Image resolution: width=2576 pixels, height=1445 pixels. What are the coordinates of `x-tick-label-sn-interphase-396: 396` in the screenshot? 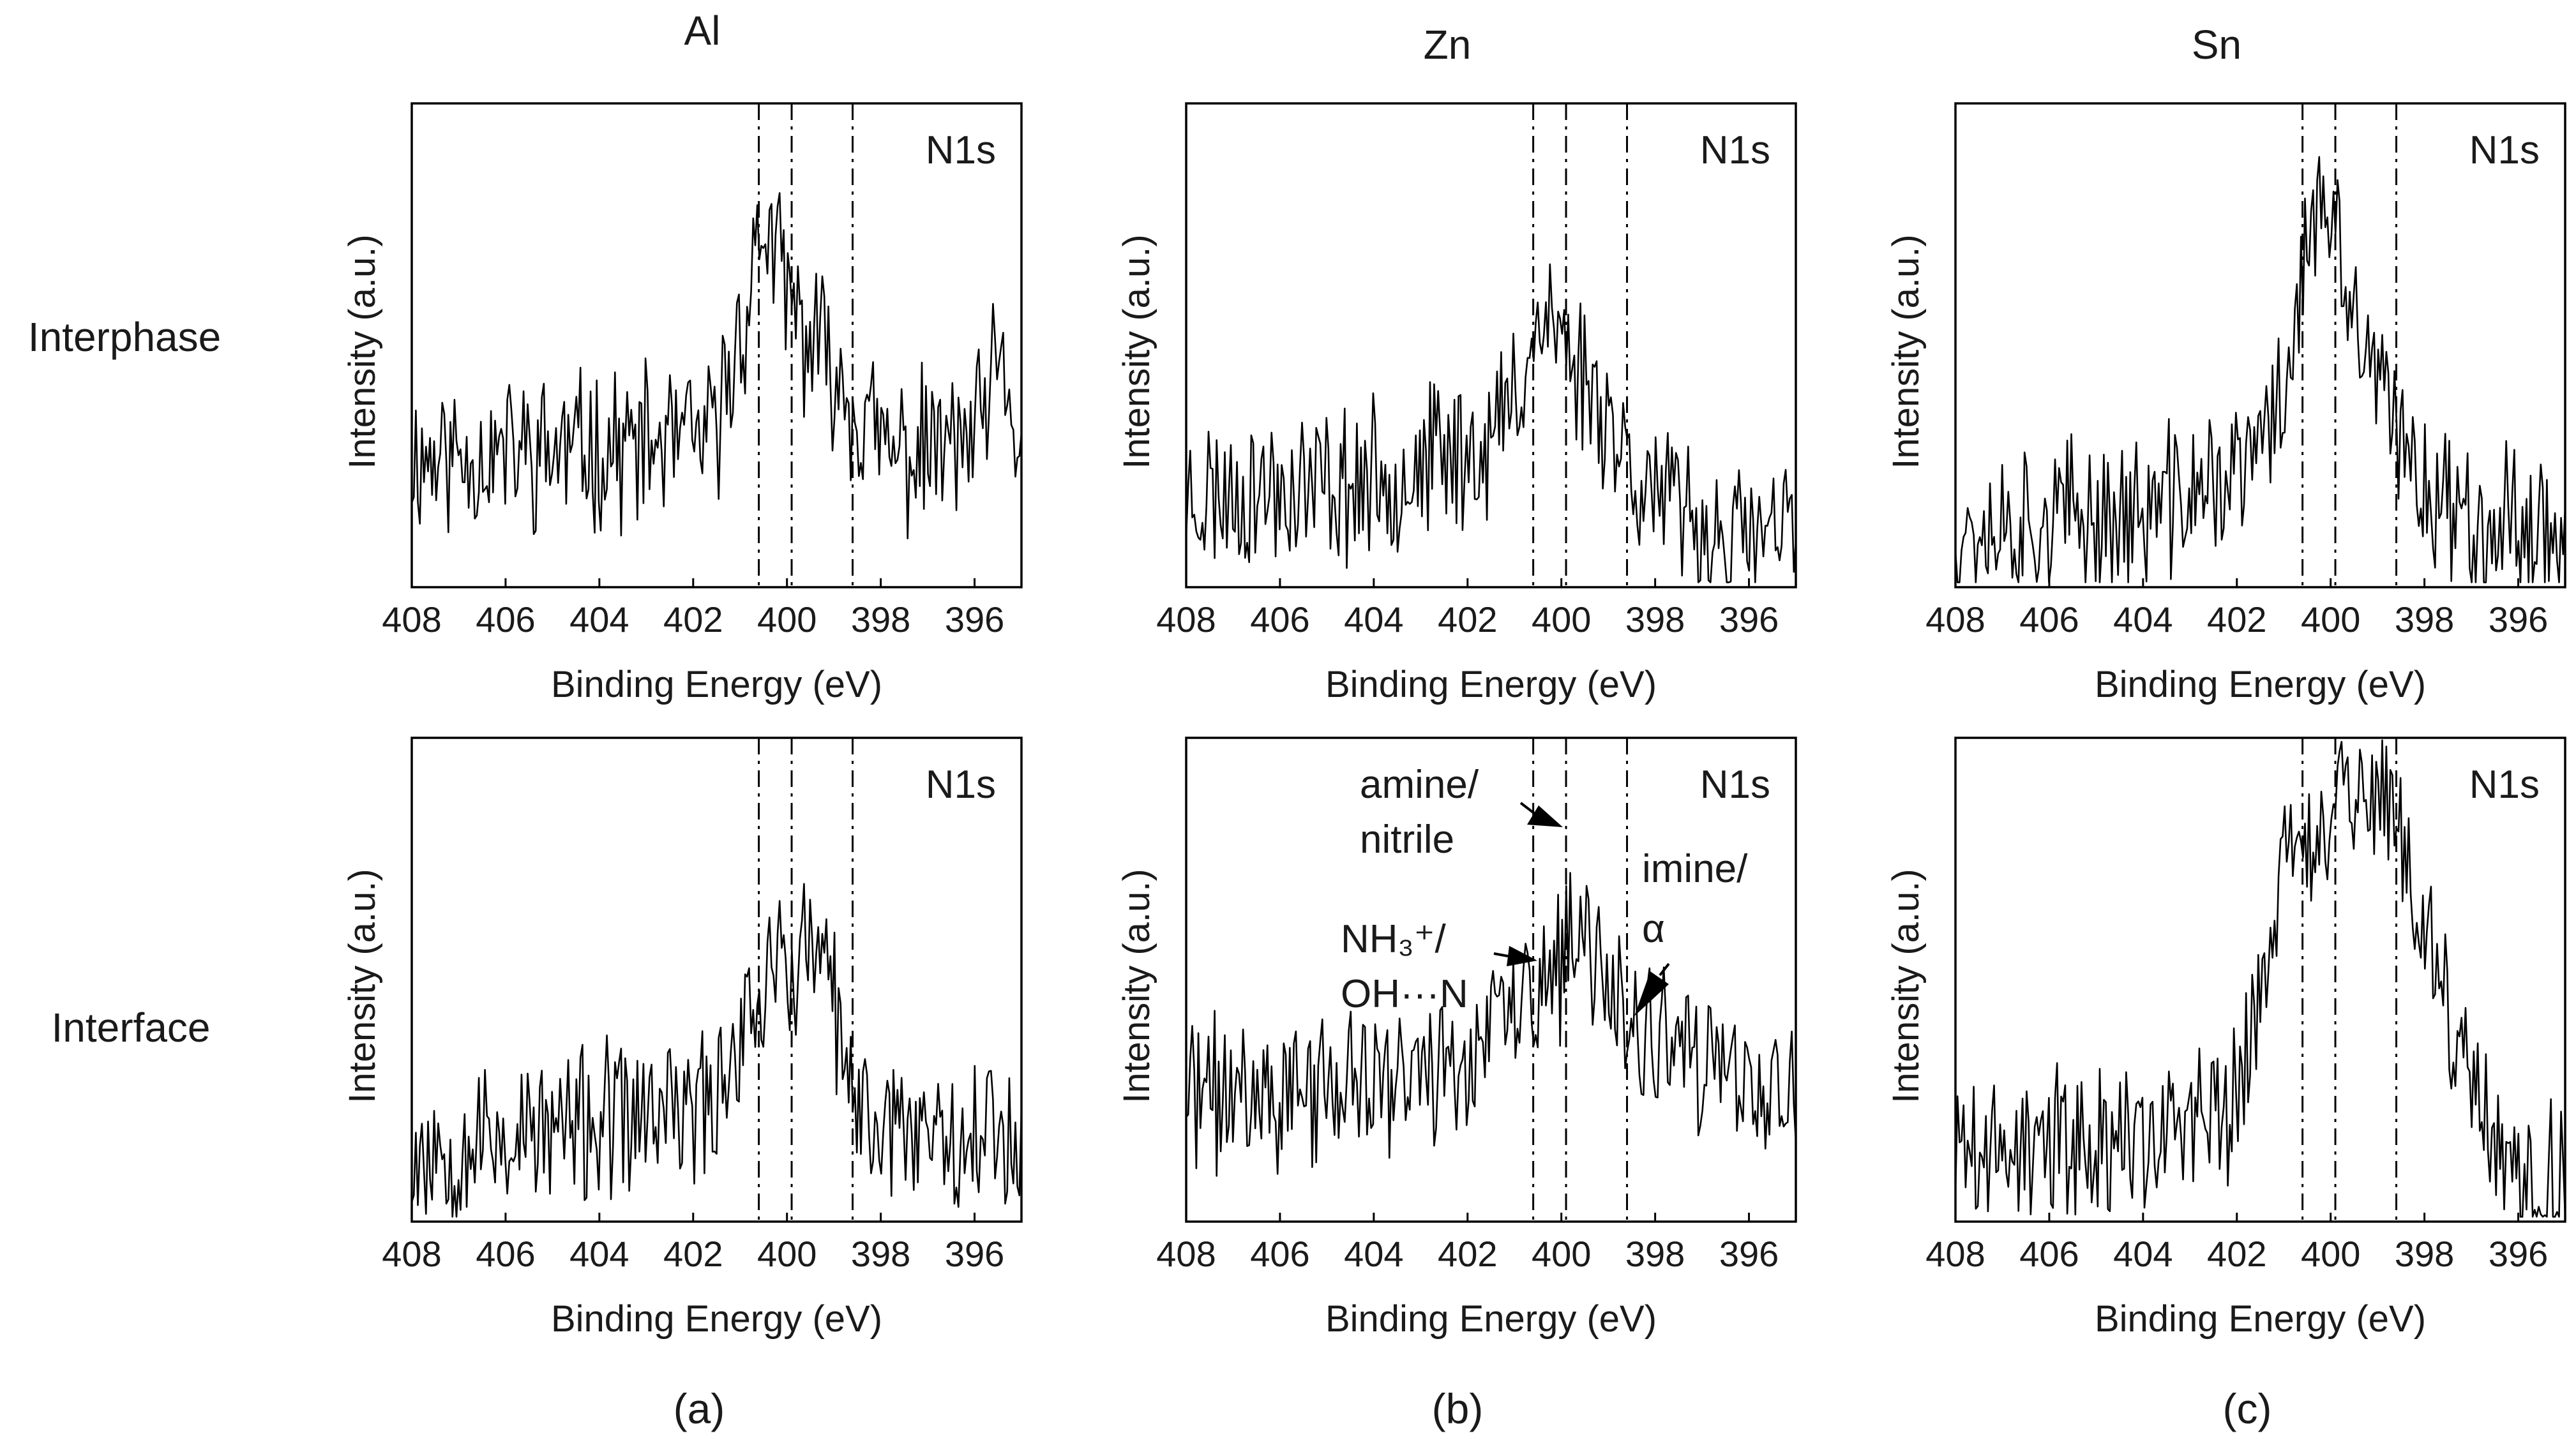 It's located at (2518, 619).